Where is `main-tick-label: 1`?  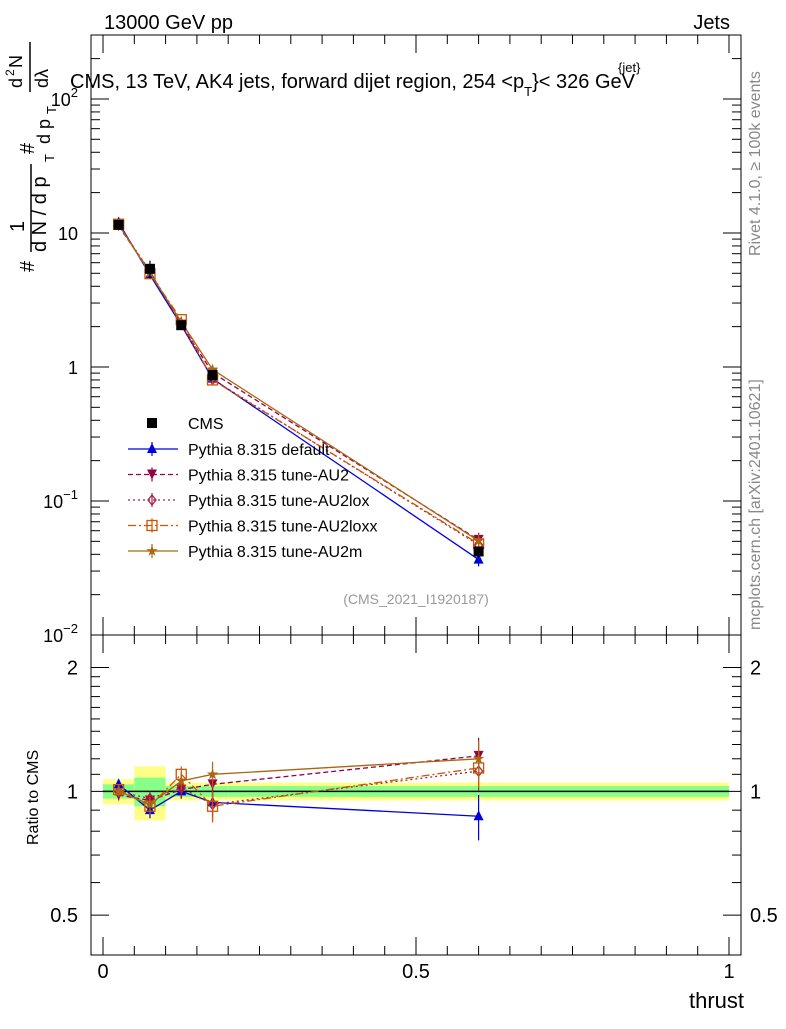 main-tick-label: 1 is located at coordinates (73, 368).